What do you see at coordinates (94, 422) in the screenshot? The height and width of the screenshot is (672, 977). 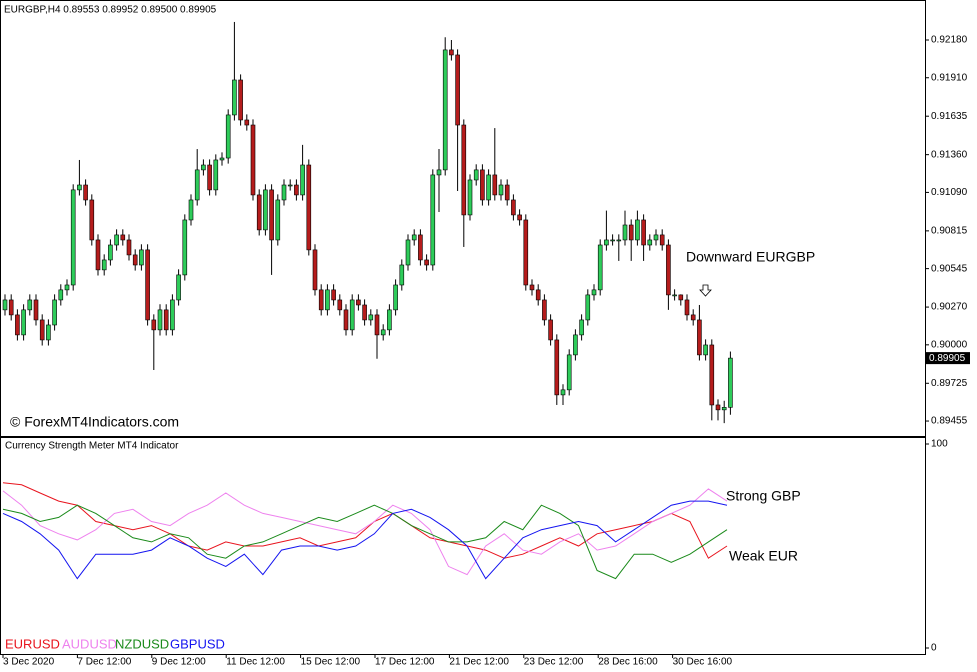 I see `watermark: © ForexMT4Indicators.com` at bounding box center [94, 422].